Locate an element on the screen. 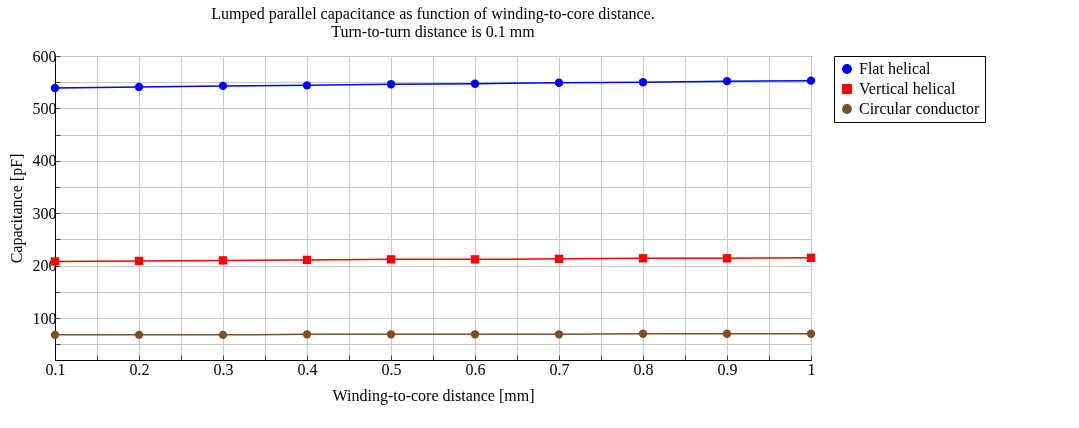 The height and width of the screenshot is (428, 1079). x-tick-label: 0.2 is located at coordinates (139, 369).